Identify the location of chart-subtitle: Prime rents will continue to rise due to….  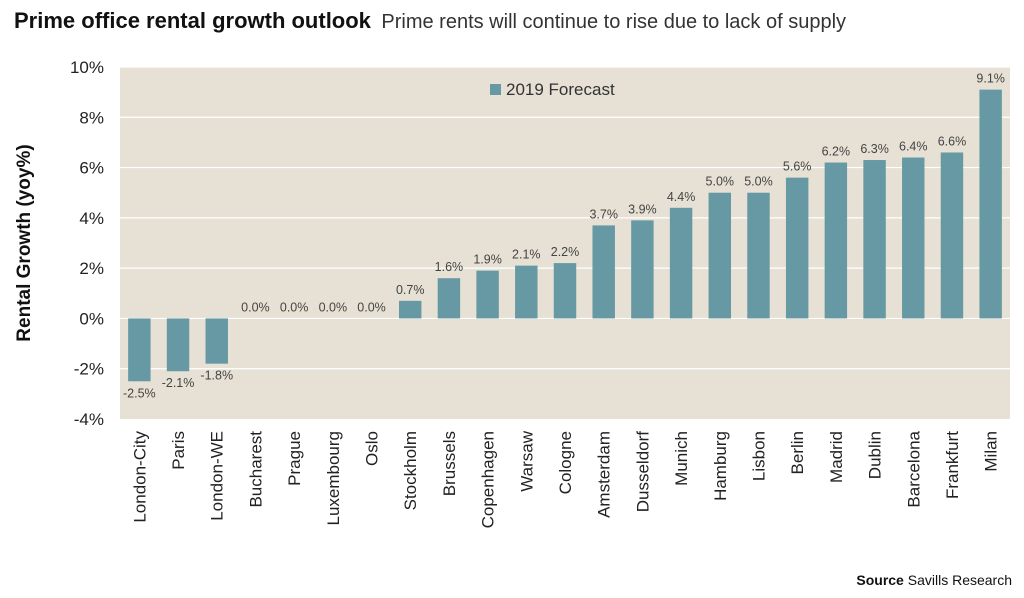
(614, 22).